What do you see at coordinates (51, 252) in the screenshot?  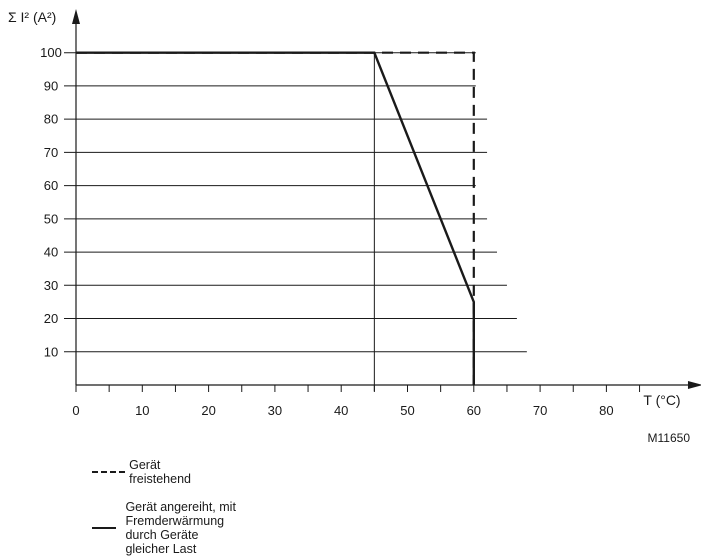 I see `y-tick-label-40: 40` at bounding box center [51, 252].